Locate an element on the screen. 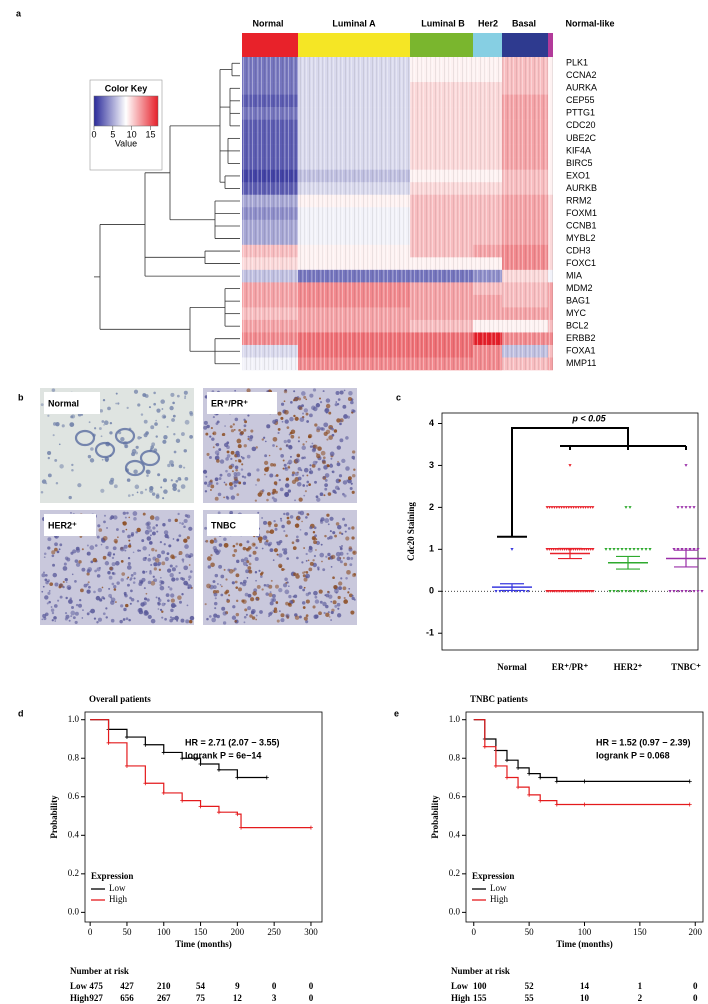 The height and width of the screenshot is (1004, 708). significance-bracket is located at coordinates (592, 482).